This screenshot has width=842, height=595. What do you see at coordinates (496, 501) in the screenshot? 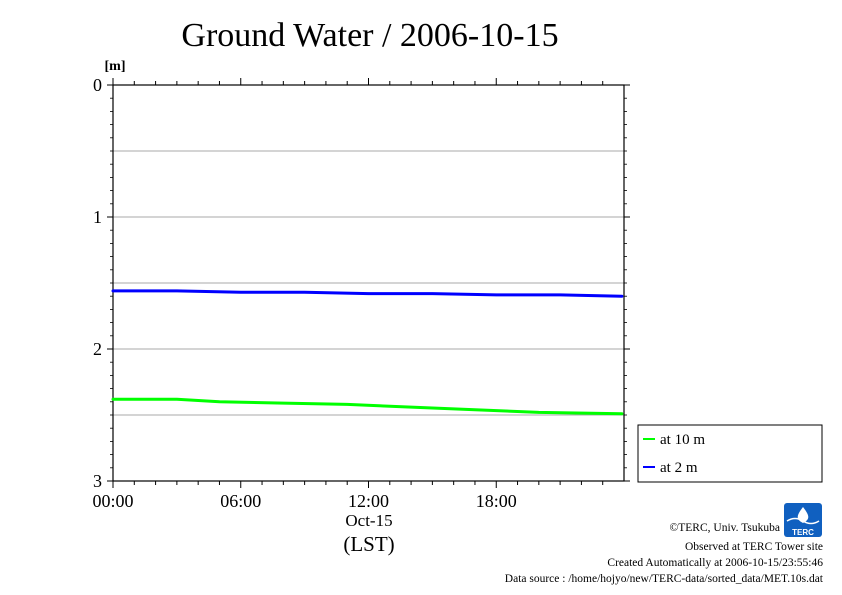
I see `x-tick-label: 18:00` at bounding box center [496, 501].